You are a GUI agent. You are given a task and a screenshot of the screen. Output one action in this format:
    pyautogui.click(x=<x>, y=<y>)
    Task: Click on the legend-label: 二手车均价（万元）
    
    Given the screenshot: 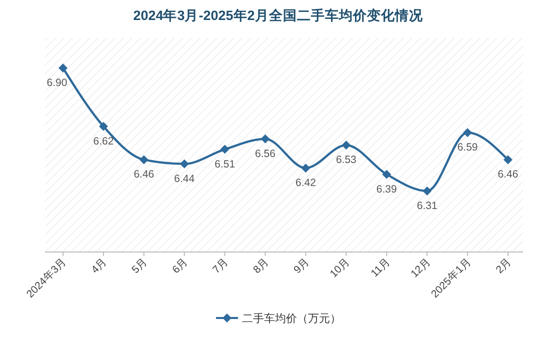 What is the action you would take?
    pyautogui.click(x=291, y=318)
    